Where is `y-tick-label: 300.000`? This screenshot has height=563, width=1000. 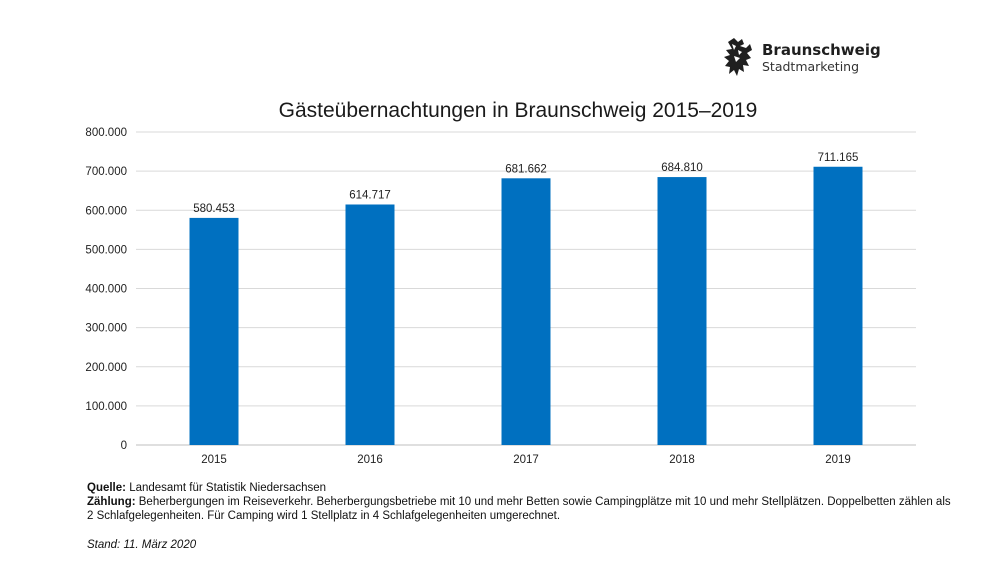 y-tick-label: 300.000 is located at coordinates (106, 329).